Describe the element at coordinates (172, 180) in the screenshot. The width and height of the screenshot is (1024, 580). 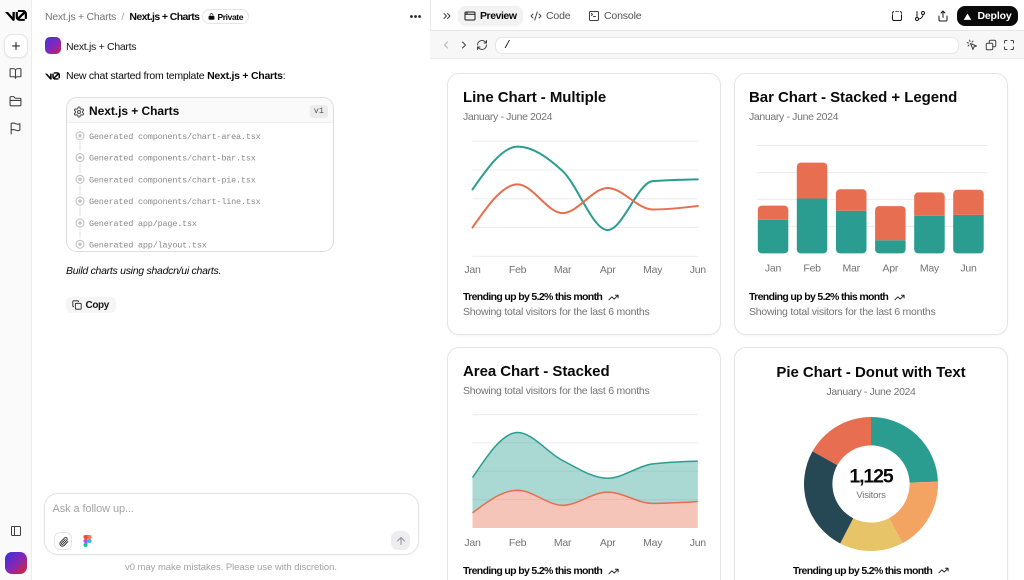
I see `svg-text:Generated components/chart-pie: Generated components/chart-pie.tsx` at that location.